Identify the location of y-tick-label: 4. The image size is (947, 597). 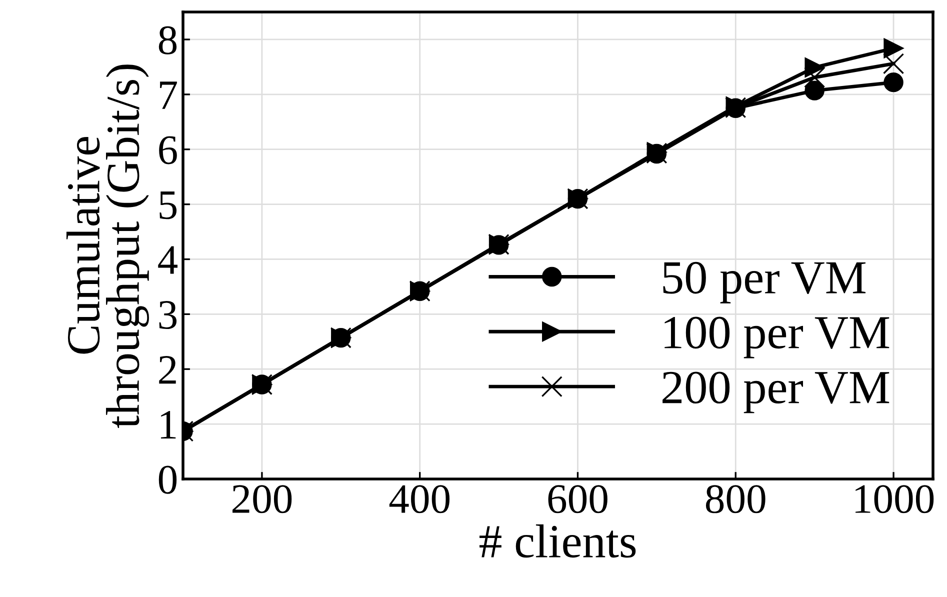
(168, 260).